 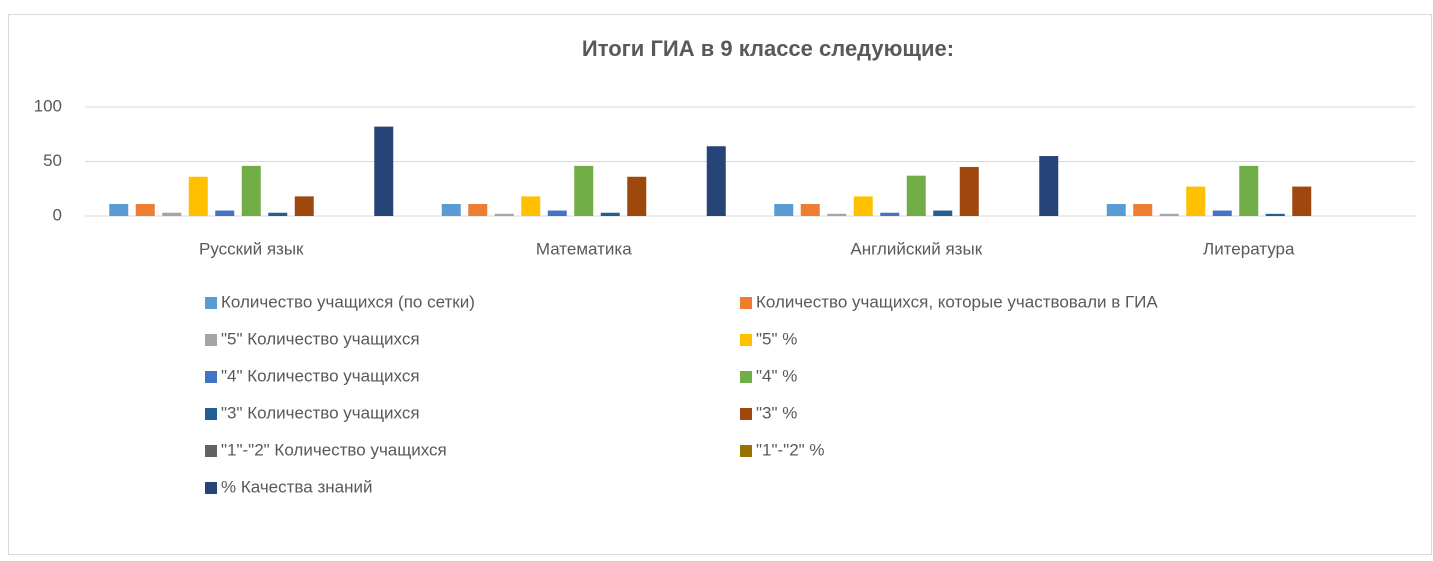 What do you see at coordinates (48, 105) in the screenshot?
I see `y-tick-label: 100` at bounding box center [48, 105].